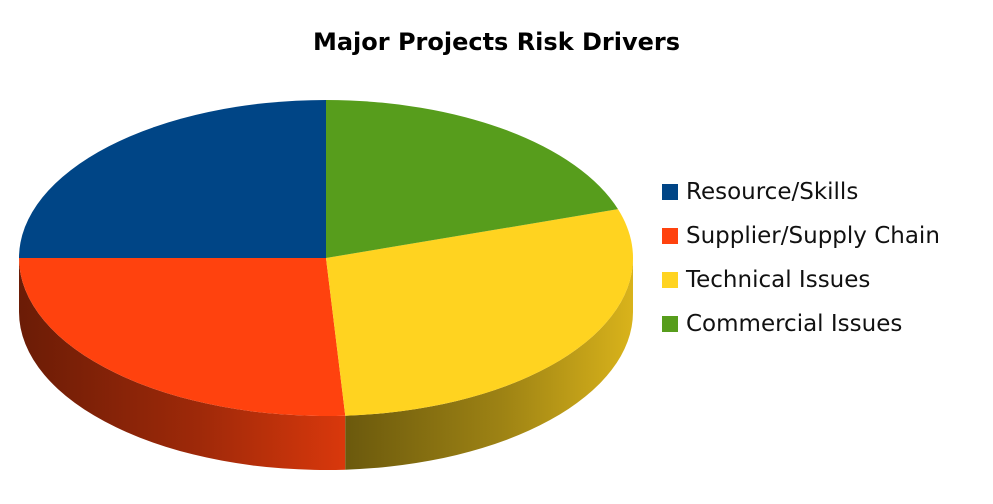 This screenshot has width=993, height=504. What do you see at coordinates (772, 192) in the screenshot?
I see `legend-label: Resource/Skills` at bounding box center [772, 192].